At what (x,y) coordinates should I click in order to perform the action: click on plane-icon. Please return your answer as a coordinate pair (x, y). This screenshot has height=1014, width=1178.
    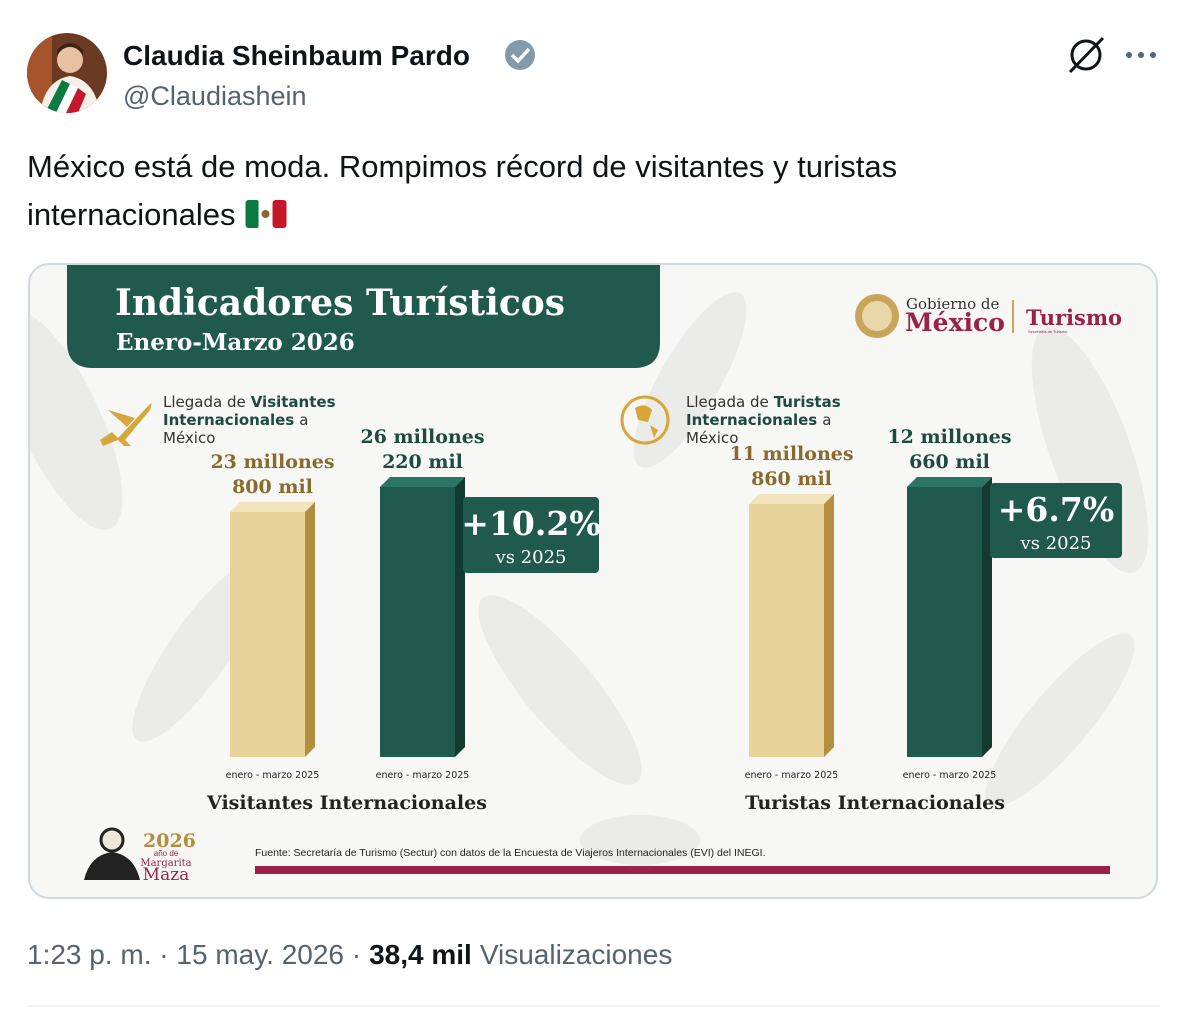
    Looking at the image, I should click on (126, 424).